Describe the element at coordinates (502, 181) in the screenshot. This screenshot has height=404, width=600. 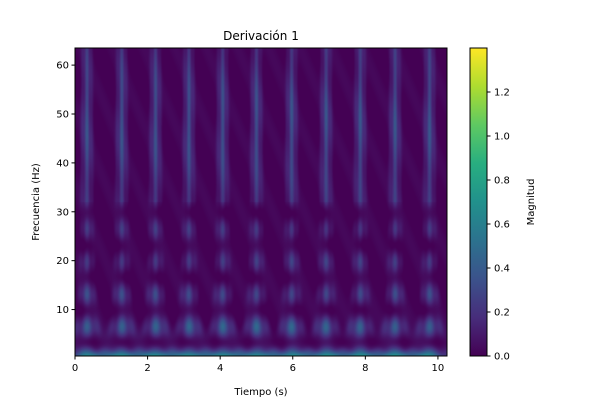
I see `colorbar-tick-label: 0.8` at that location.